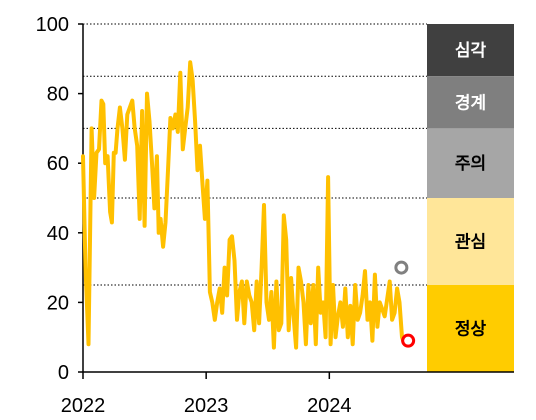 The height and width of the screenshot is (420, 536). I want to click on zone-label-3: 관심, so click(470, 243).